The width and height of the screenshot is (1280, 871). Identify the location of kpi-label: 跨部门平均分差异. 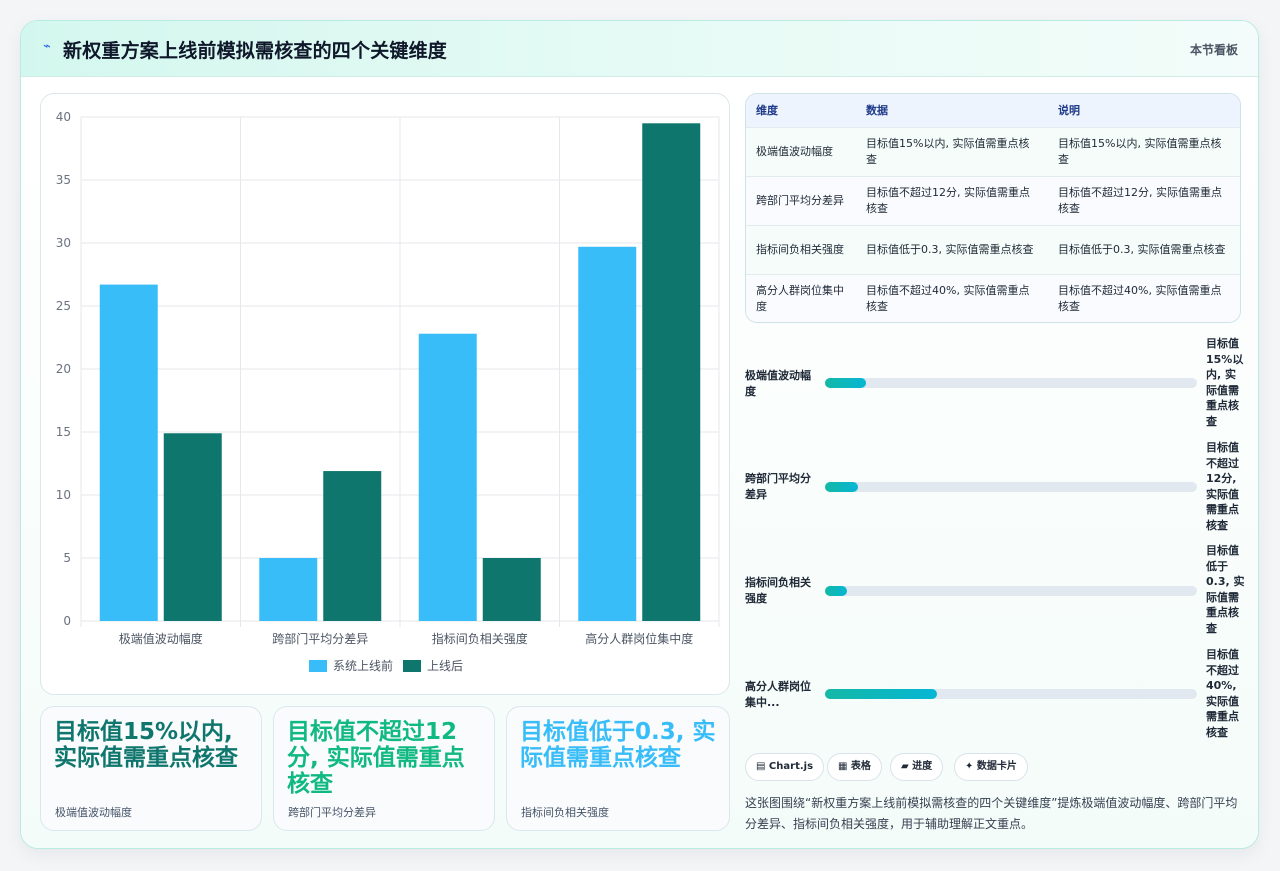
(332, 812).